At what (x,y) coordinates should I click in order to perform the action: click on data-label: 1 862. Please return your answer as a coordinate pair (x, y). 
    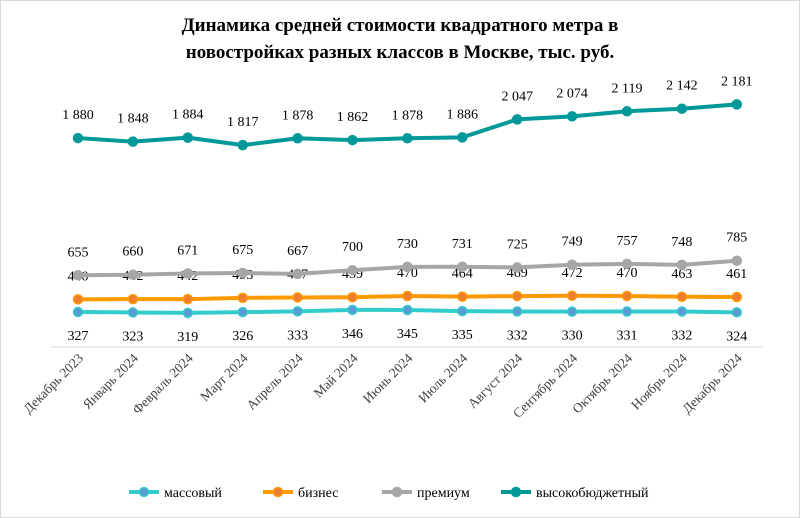
    Looking at the image, I should click on (353, 117).